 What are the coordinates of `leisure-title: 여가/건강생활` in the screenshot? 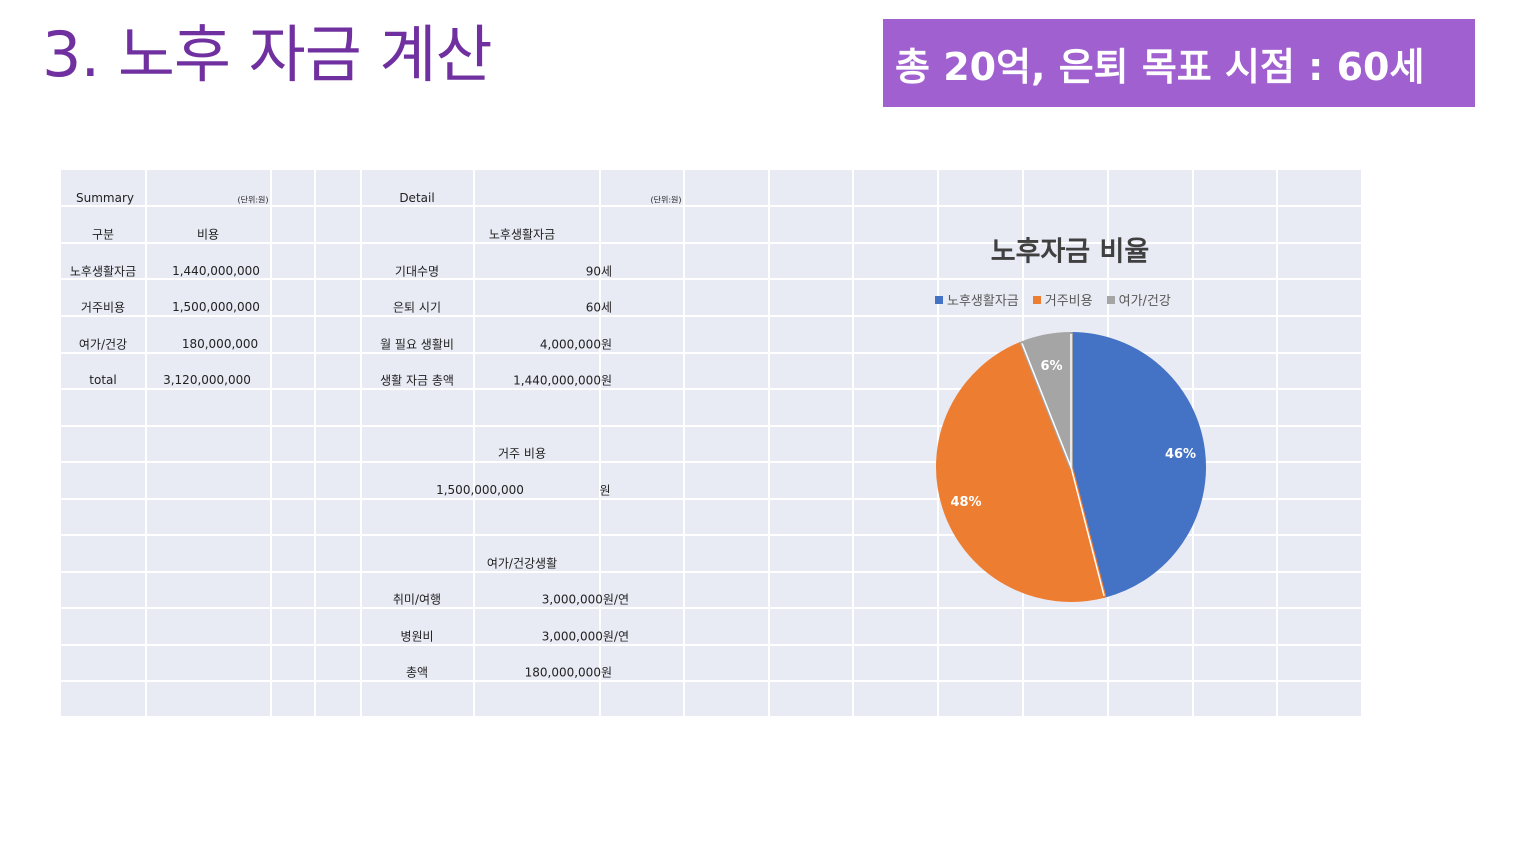 It's located at (522, 563).